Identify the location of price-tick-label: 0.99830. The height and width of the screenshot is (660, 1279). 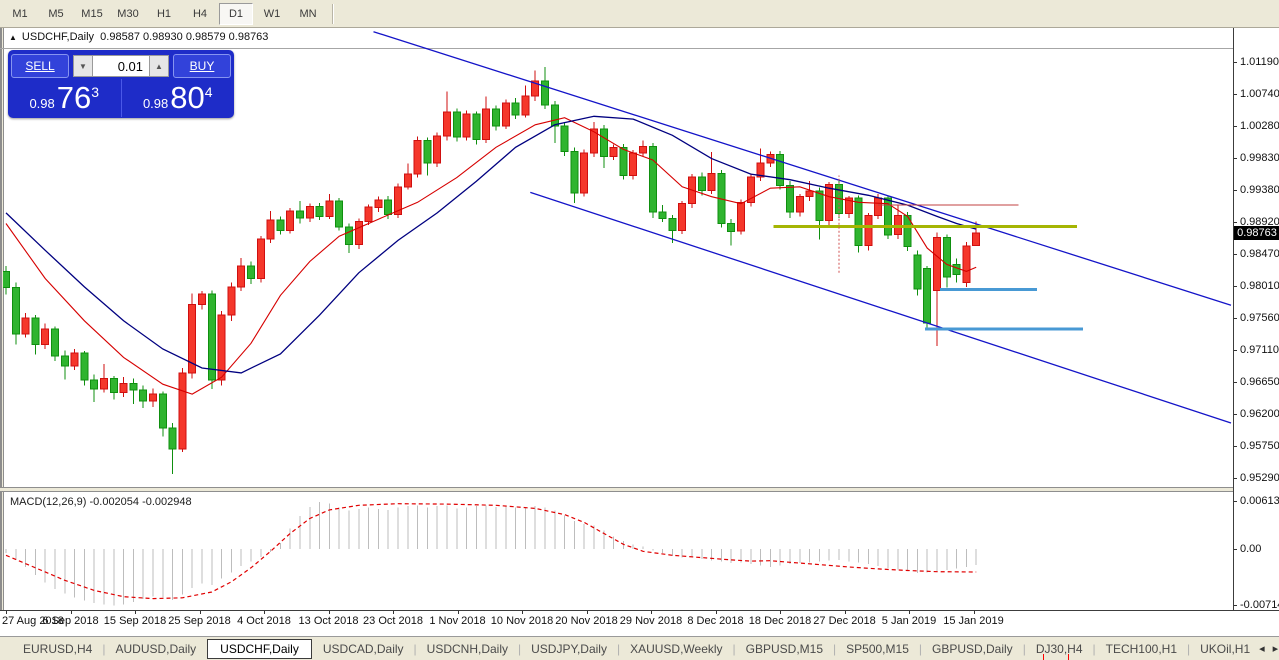
(1259, 157).